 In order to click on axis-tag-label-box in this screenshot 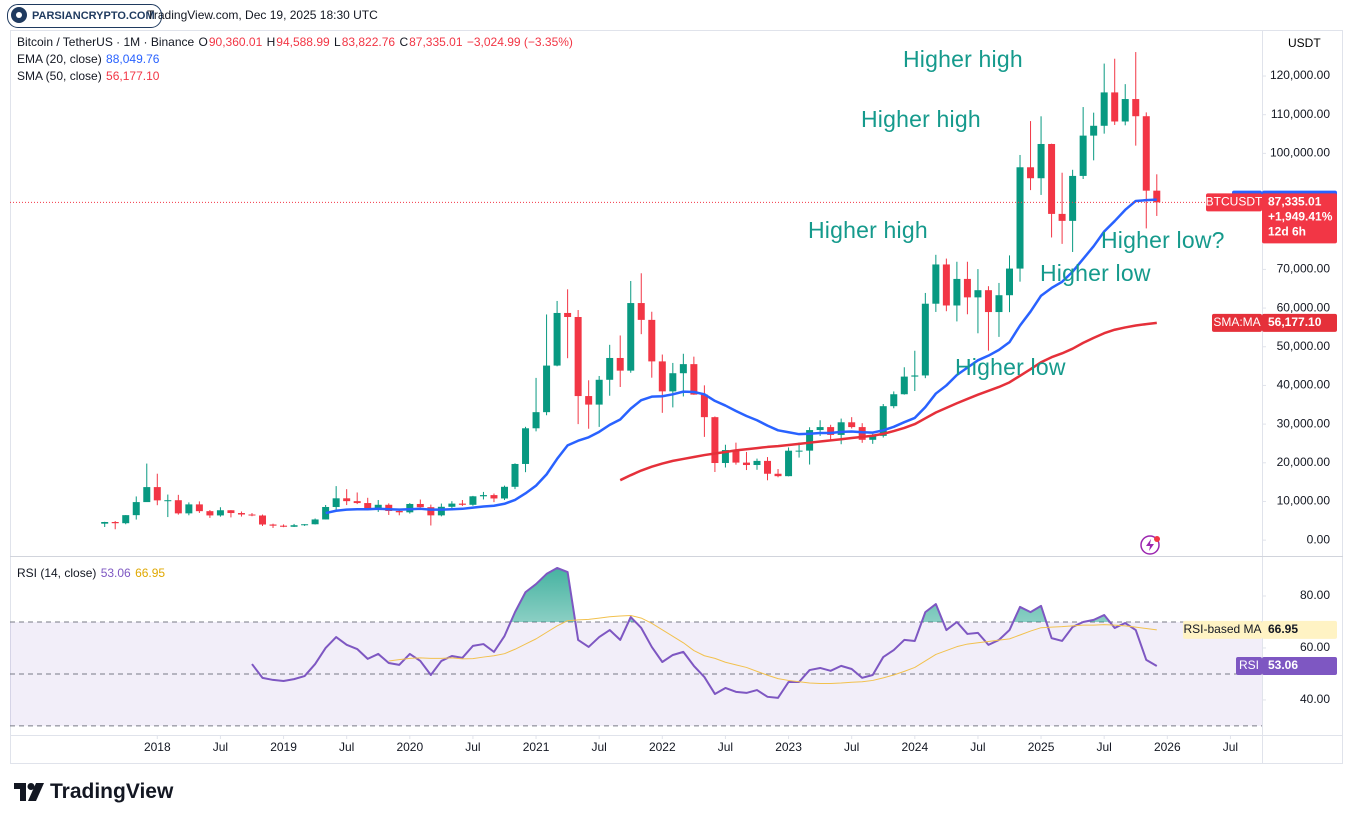, I will do `click(1222, 629)`.